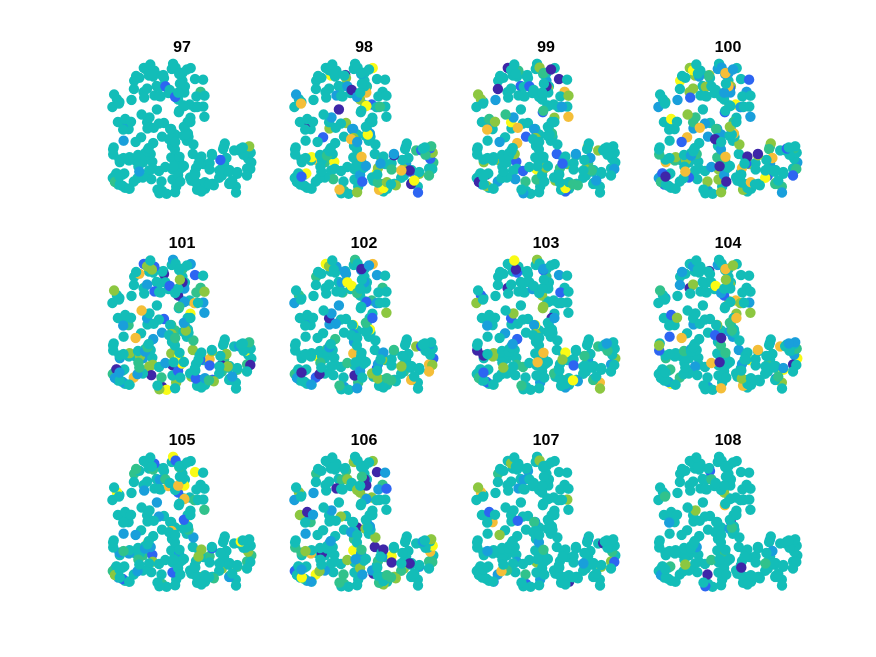 The width and height of the screenshot is (876, 657). What do you see at coordinates (728, 243) in the screenshot?
I see `panel-title: 104` at bounding box center [728, 243].